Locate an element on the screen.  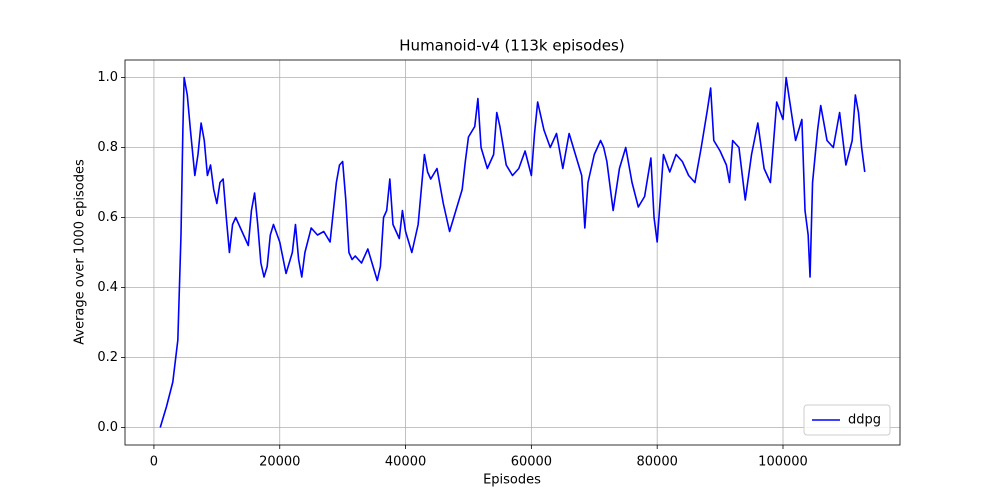
x-axis-label: Episodes is located at coordinates (512, 480).